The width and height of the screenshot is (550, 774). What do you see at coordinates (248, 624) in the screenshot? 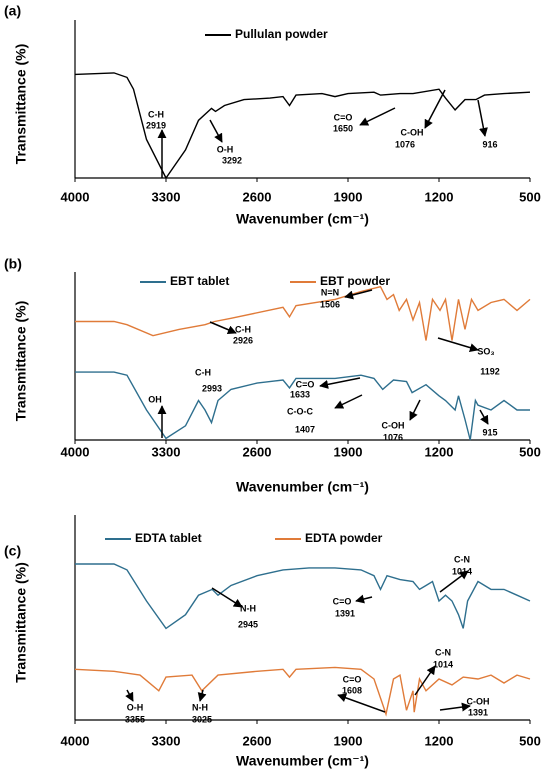
I see `annotation-wavenumber: 2945` at bounding box center [248, 624].